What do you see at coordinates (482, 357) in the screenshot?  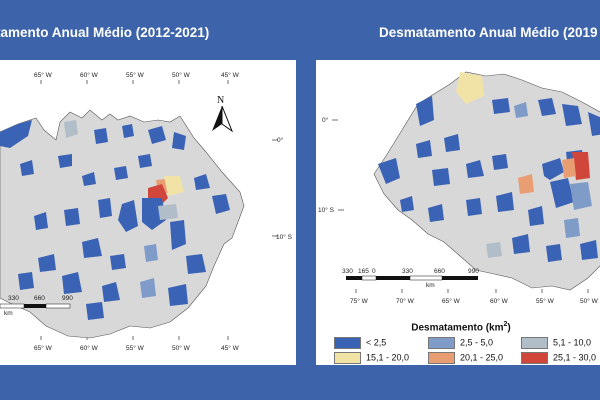 I see `legend-label: 20,1 - 25,0` at bounding box center [482, 357].